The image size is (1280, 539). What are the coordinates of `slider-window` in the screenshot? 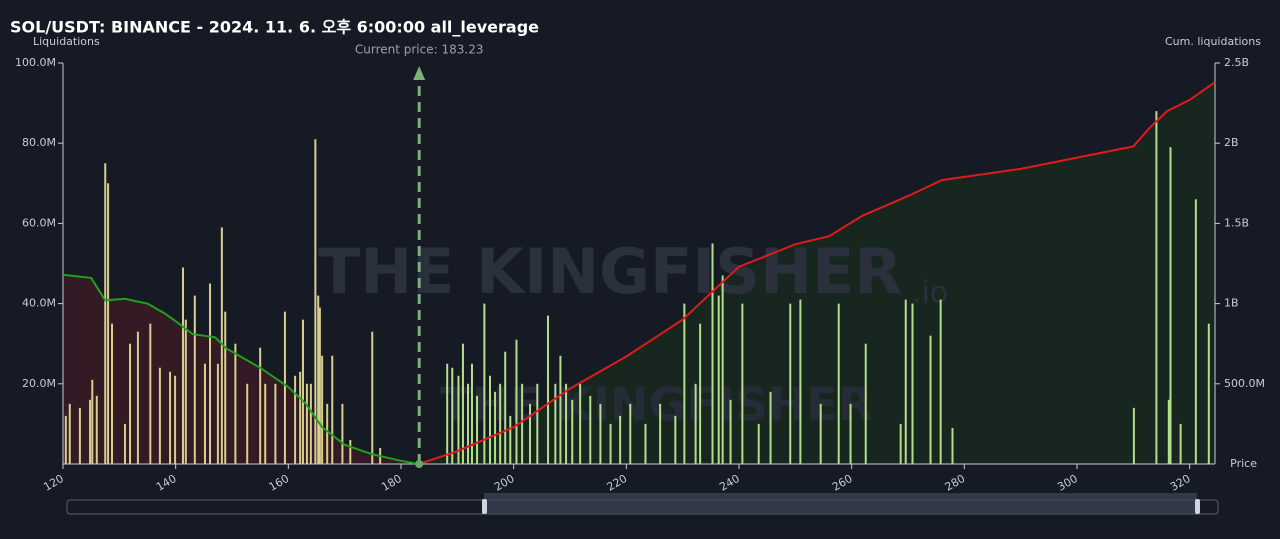 It's located at (840, 503).